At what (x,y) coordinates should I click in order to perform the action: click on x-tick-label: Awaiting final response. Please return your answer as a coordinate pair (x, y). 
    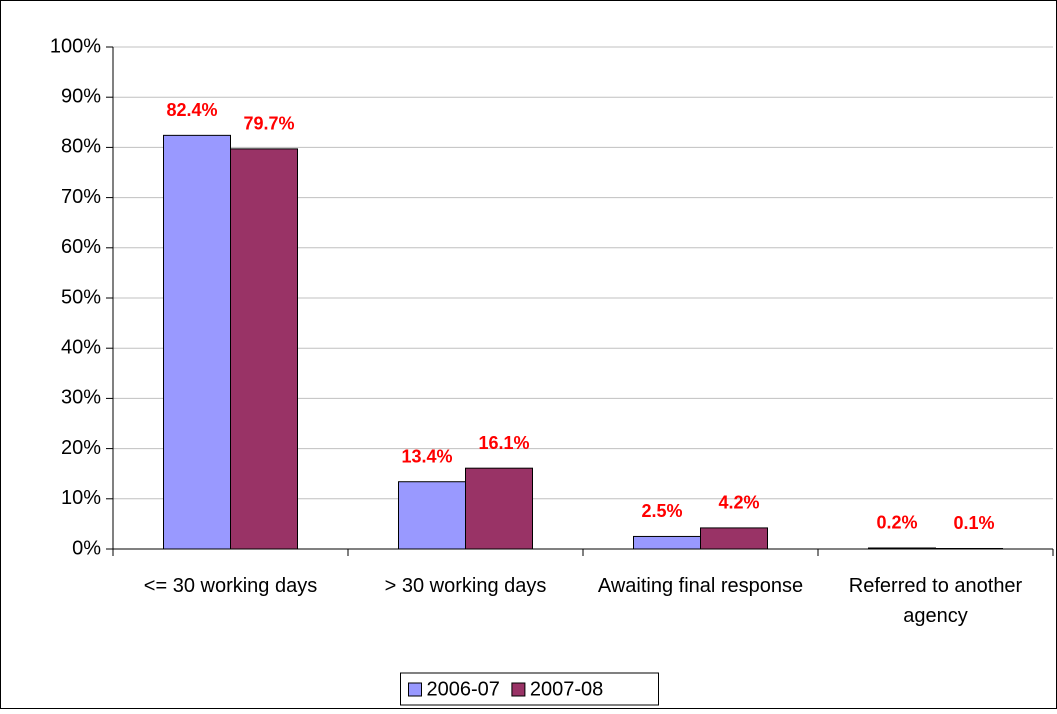
    Looking at the image, I should click on (700, 586).